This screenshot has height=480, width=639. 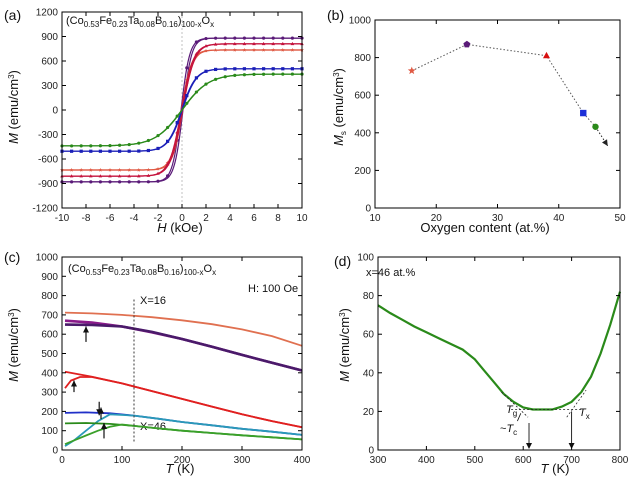 What do you see at coordinates (183, 373) in the screenshot?
I see `panel-c-plot` at bounding box center [183, 373].